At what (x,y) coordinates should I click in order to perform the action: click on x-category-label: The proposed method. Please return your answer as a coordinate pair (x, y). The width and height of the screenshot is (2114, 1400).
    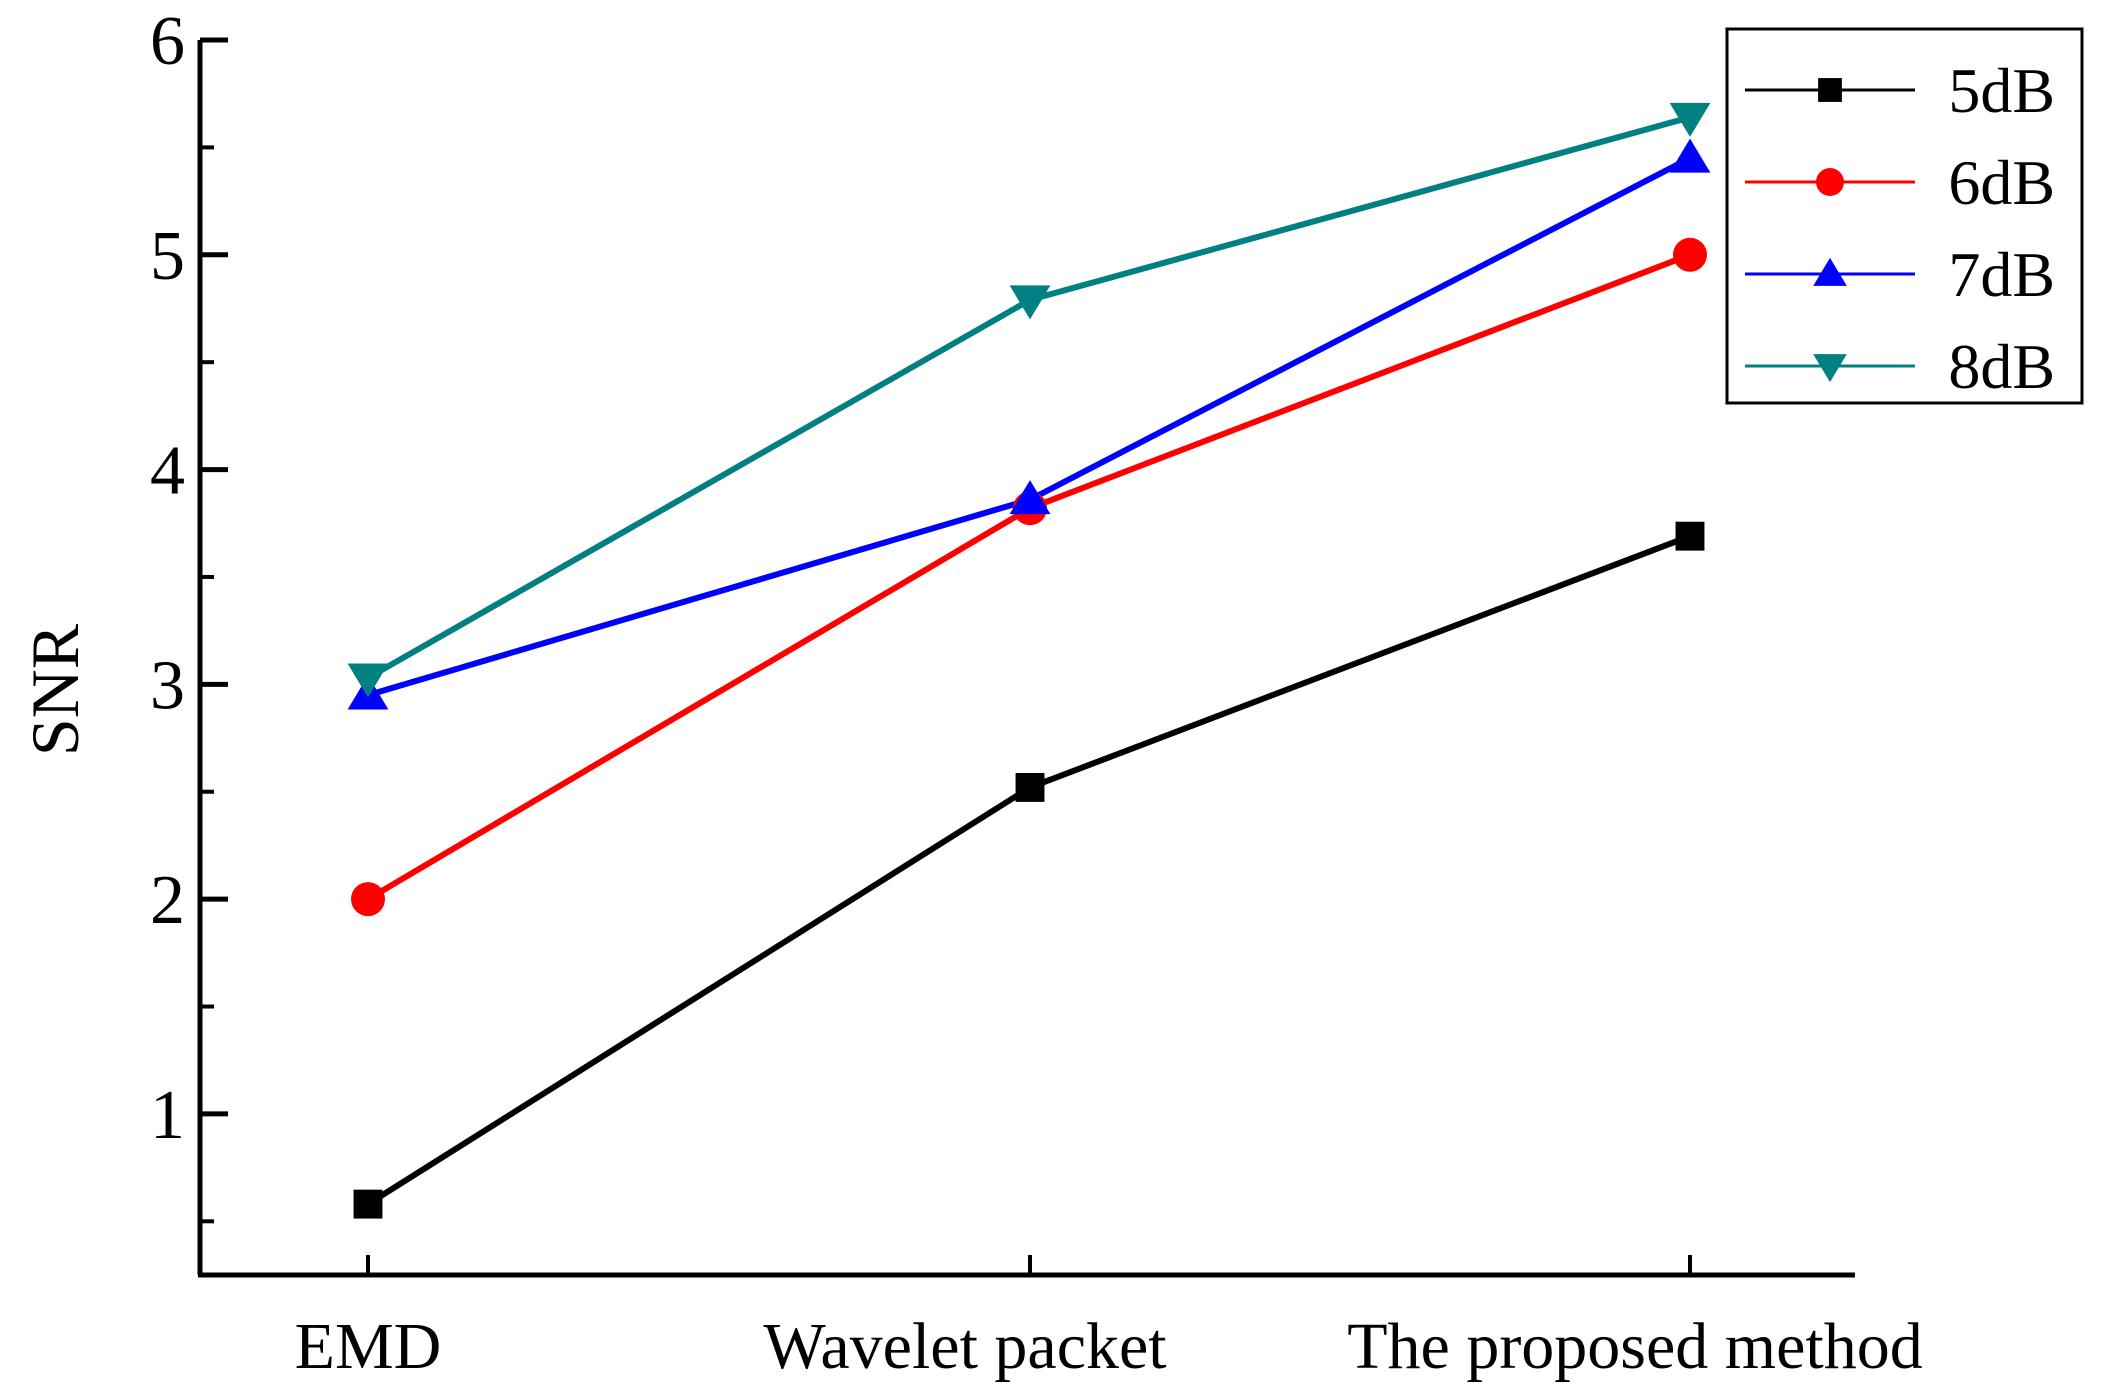
    Looking at the image, I should click on (1635, 1346).